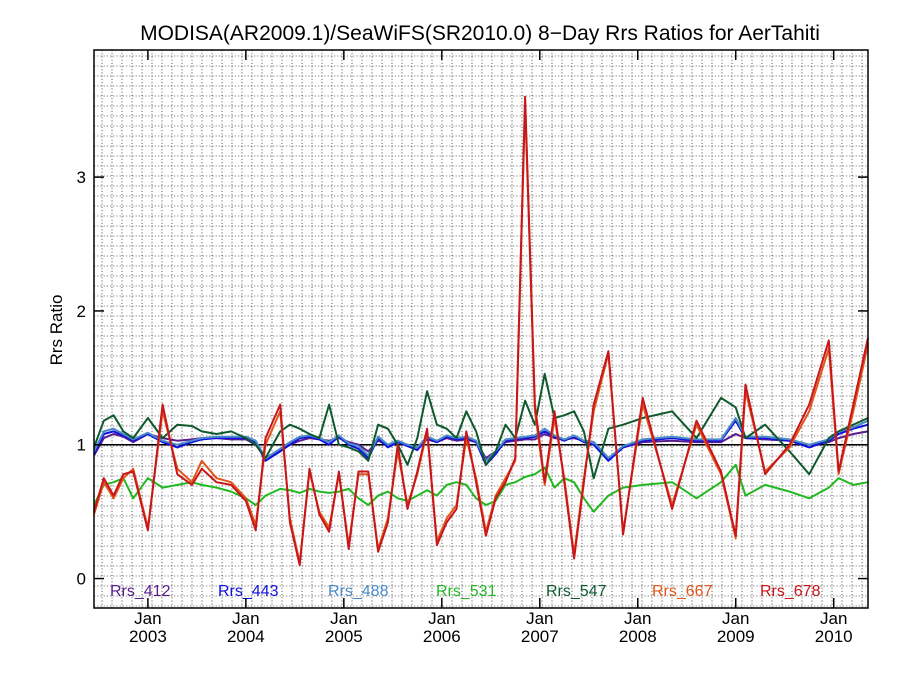 The height and width of the screenshot is (675, 900). Describe the element at coordinates (81, 579) in the screenshot. I see `y-tick-label: 0` at that location.